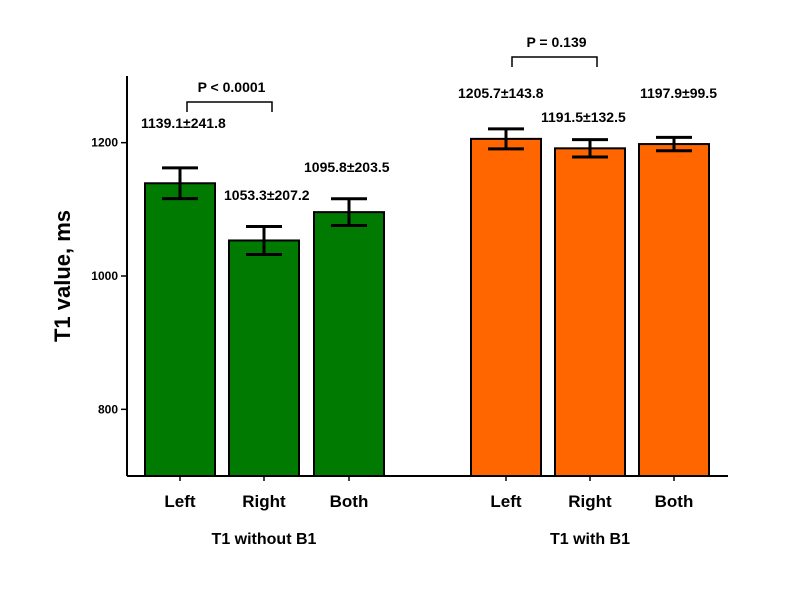 Image resolution: width=791 pixels, height=591 pixels. Describe the element at coordinates (104, 143) in the screenshot. I see `y-tick-label: 1200` at that location.